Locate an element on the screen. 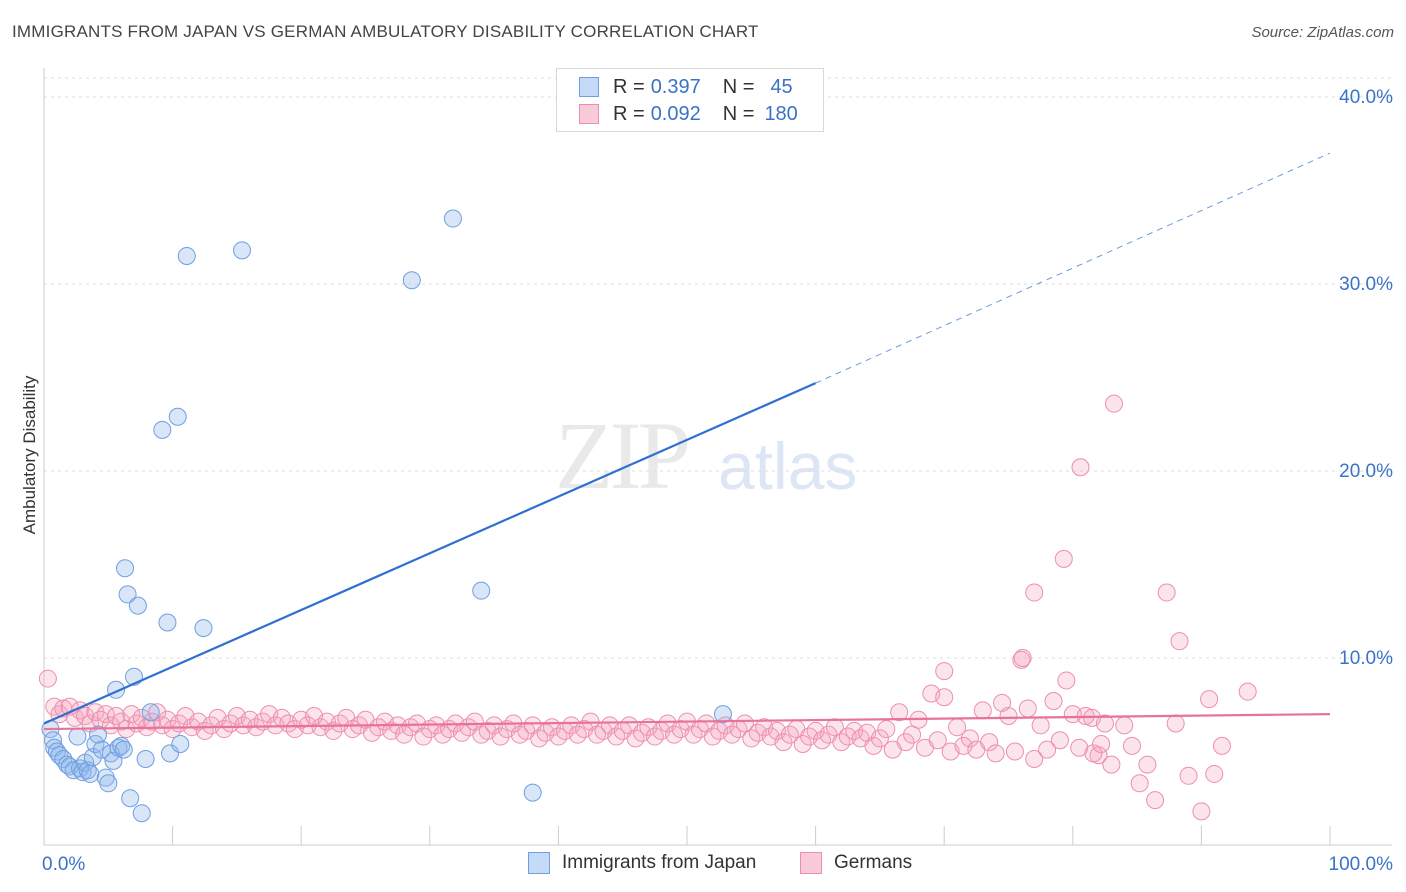 Image resolution: width=1406 pixels, height=892 pixels. y-tick-label: 20.0% is located at coordinates (1366, 471).